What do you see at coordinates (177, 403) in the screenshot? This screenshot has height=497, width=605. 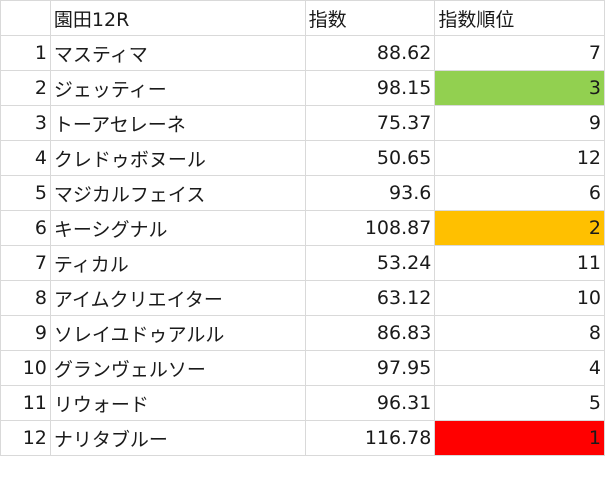 I see `horse-name-cell: リウォード` at bounding box center [177, 403].